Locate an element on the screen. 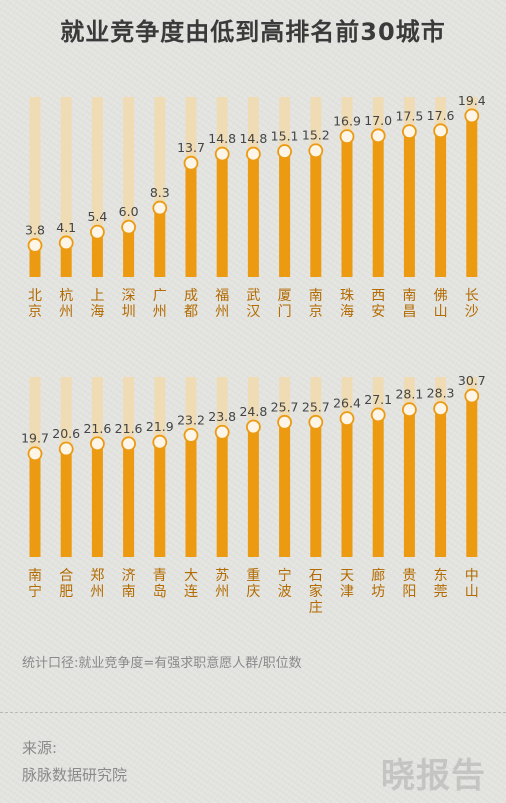 Image resolution: width=506 pixels, height=803 pixels. city-label: 岛 is located at coordinates (160, 592).